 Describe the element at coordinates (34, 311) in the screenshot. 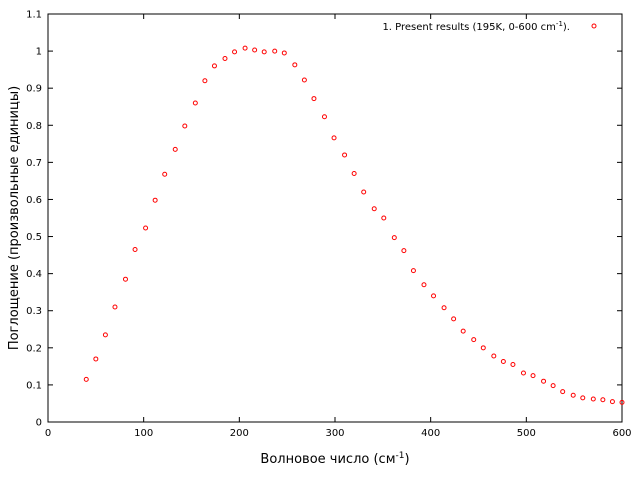

I see `y-tick-label: 0.3` at that location.